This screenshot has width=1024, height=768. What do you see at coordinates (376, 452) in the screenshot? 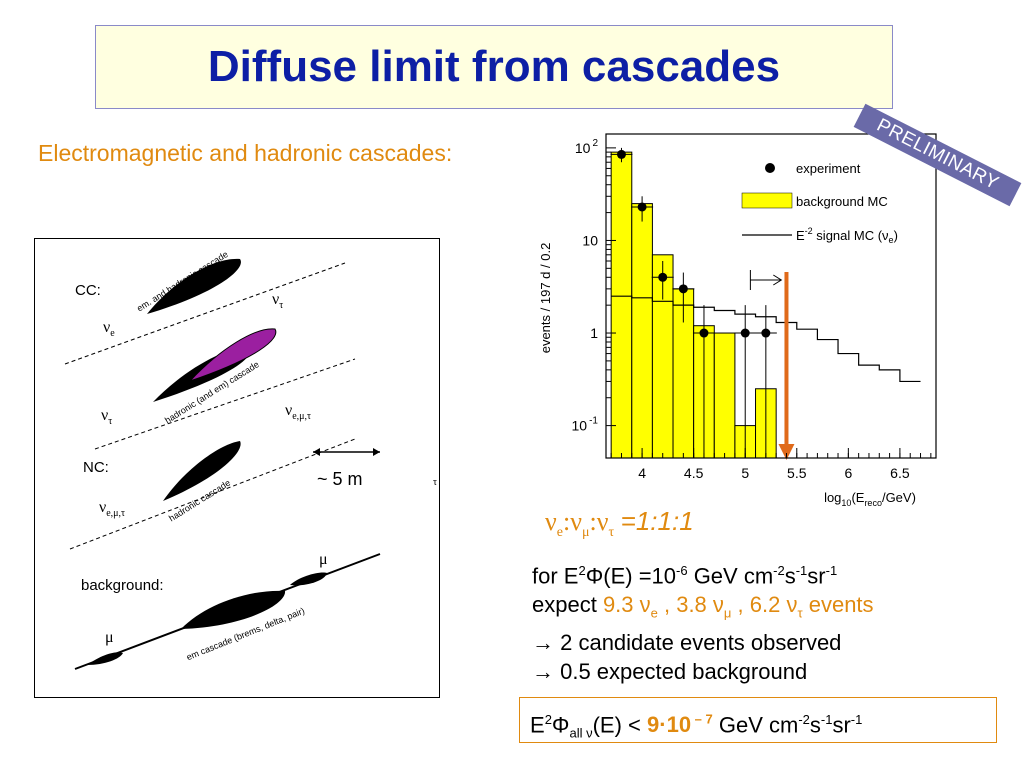
I see `scale-arrow-right` at bounding box center [376, 452].